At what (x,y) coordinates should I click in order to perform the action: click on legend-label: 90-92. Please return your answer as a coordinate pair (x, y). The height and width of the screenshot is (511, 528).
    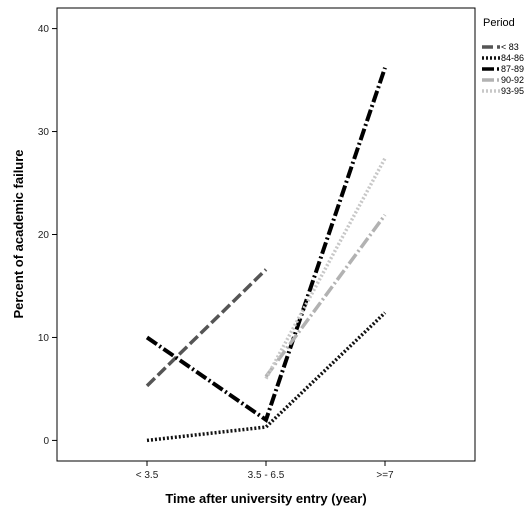
    Looking at the image, I should click on (512, 80).